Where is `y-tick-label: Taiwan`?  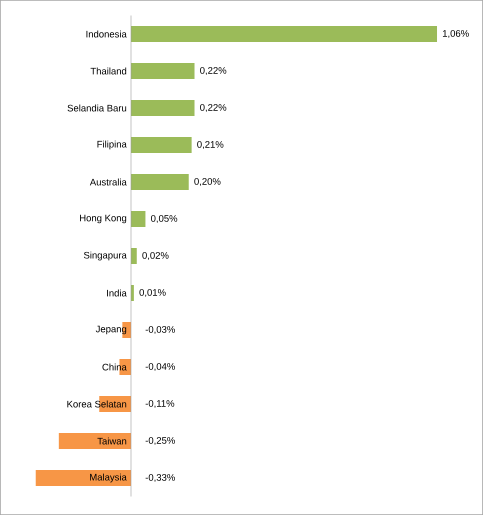 y-tick-label: Taiwan is located at coordinates (111, 441).